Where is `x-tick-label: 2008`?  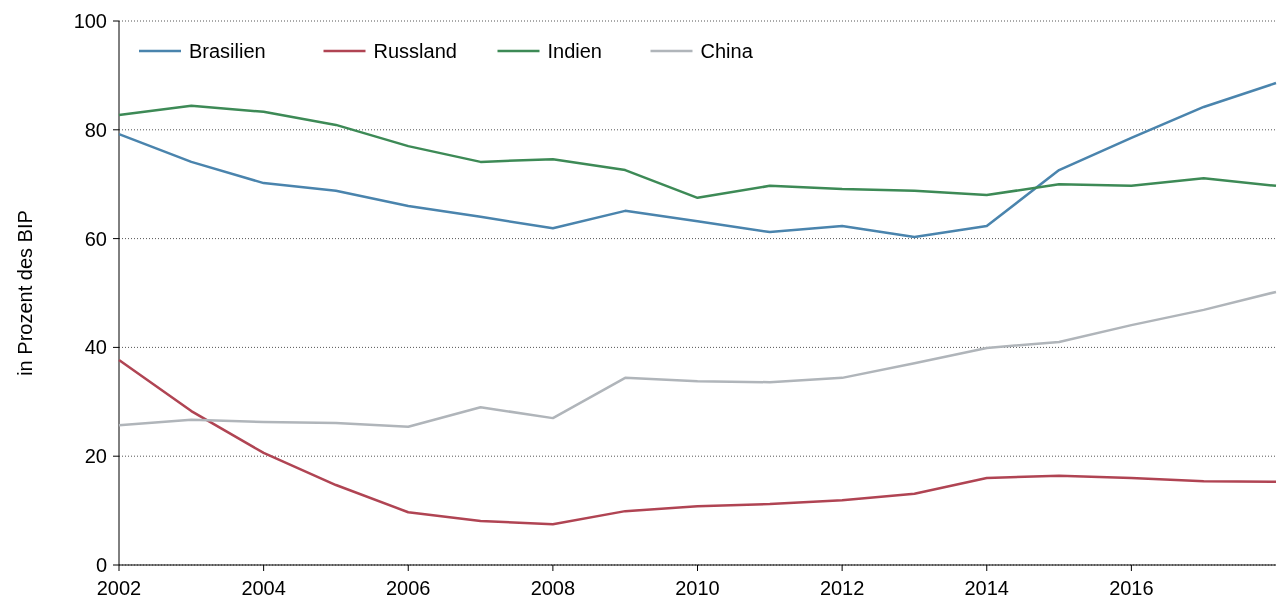
x-tick-label: 2008 is located at coordinates (553, 588).